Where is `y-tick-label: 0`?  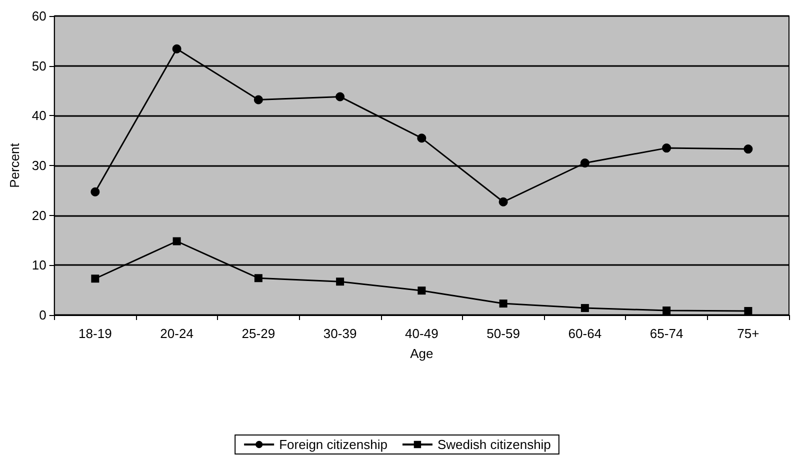
y-tick-label: 0 is located at coordinates (42, 315).